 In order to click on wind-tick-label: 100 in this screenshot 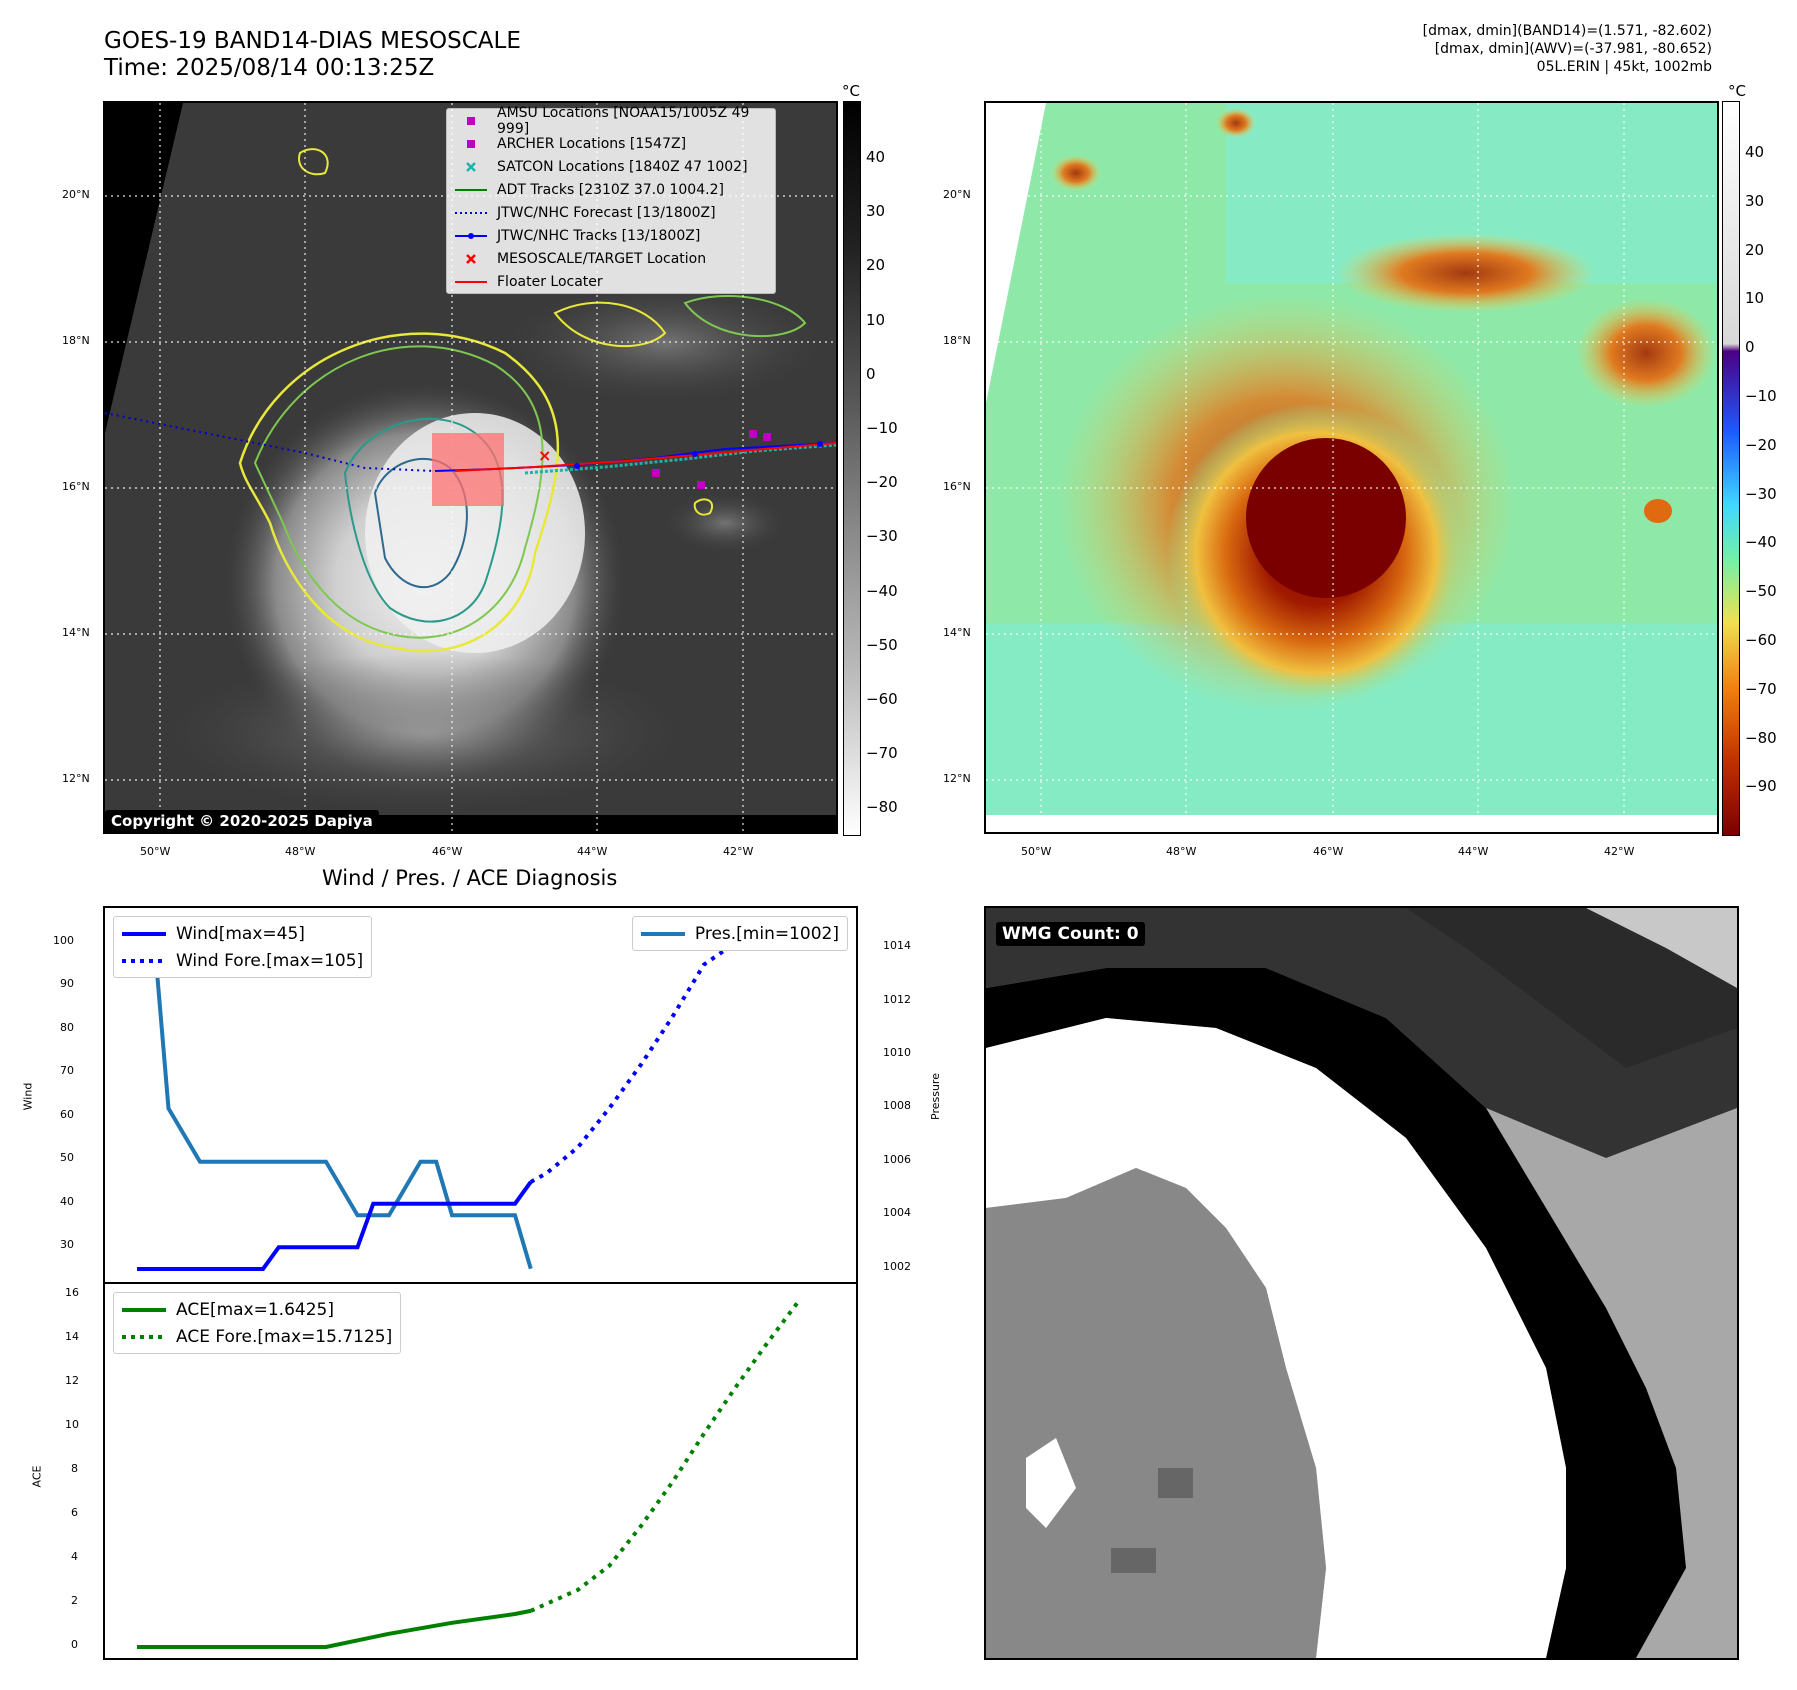, I will do `click(63, 940)`.